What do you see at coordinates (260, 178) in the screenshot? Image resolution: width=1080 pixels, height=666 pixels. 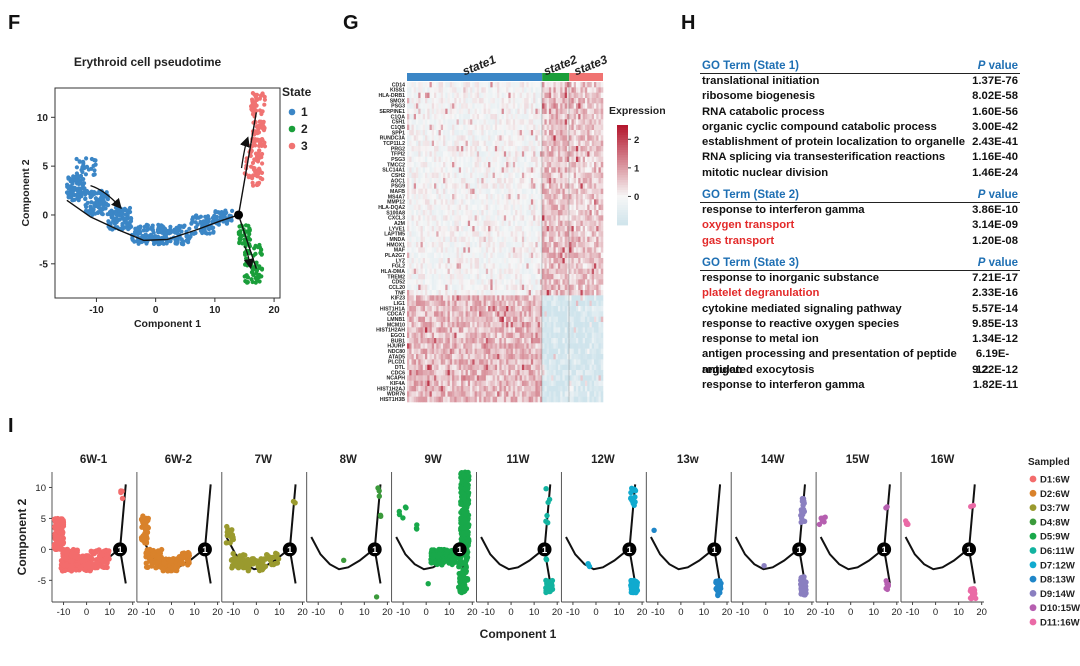 I see `data-point` at bounding box center [260, 178].